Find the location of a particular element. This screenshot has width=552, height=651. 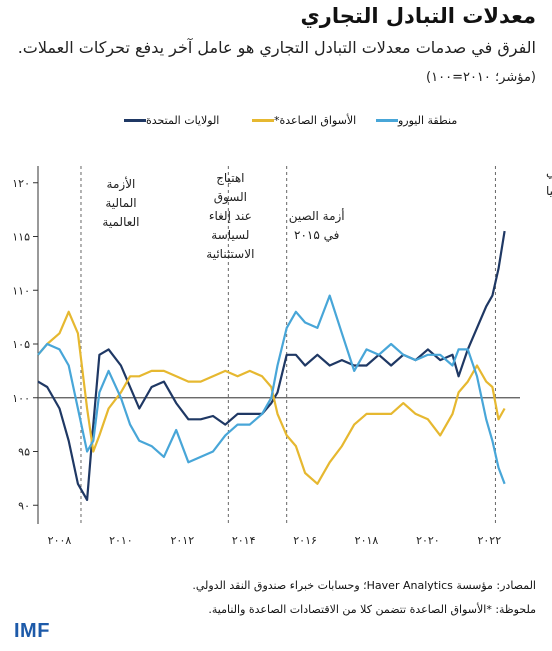

annotation-ukraine-line-0: لغزو الروسي is located at coordinates (549, 172).